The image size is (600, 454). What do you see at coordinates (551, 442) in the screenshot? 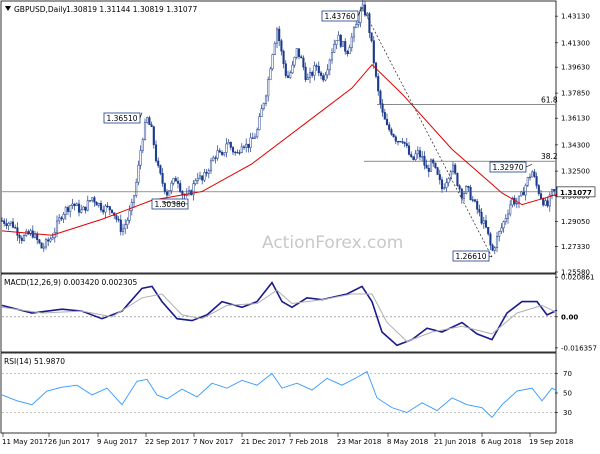
I see `x-axis-tick-label: 19 Sep 2018` at bounding box center [551, 442].